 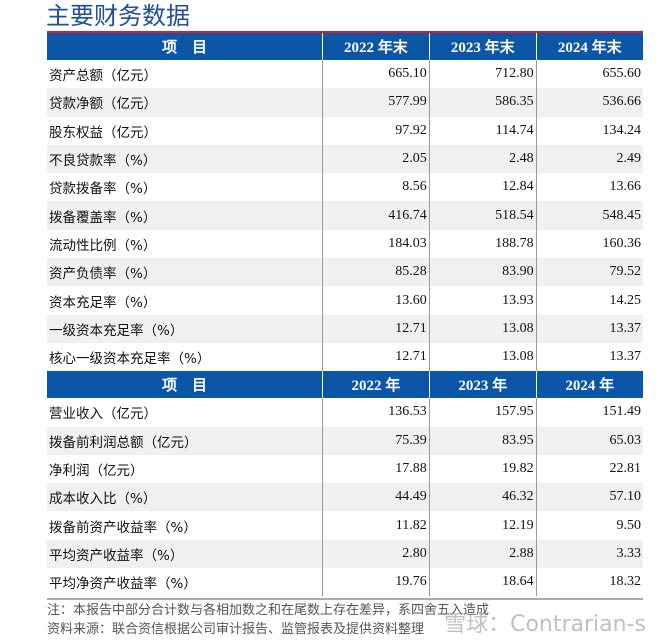 I want to click on row-label: 资产负债率（%）, so click(x=185, y=272).